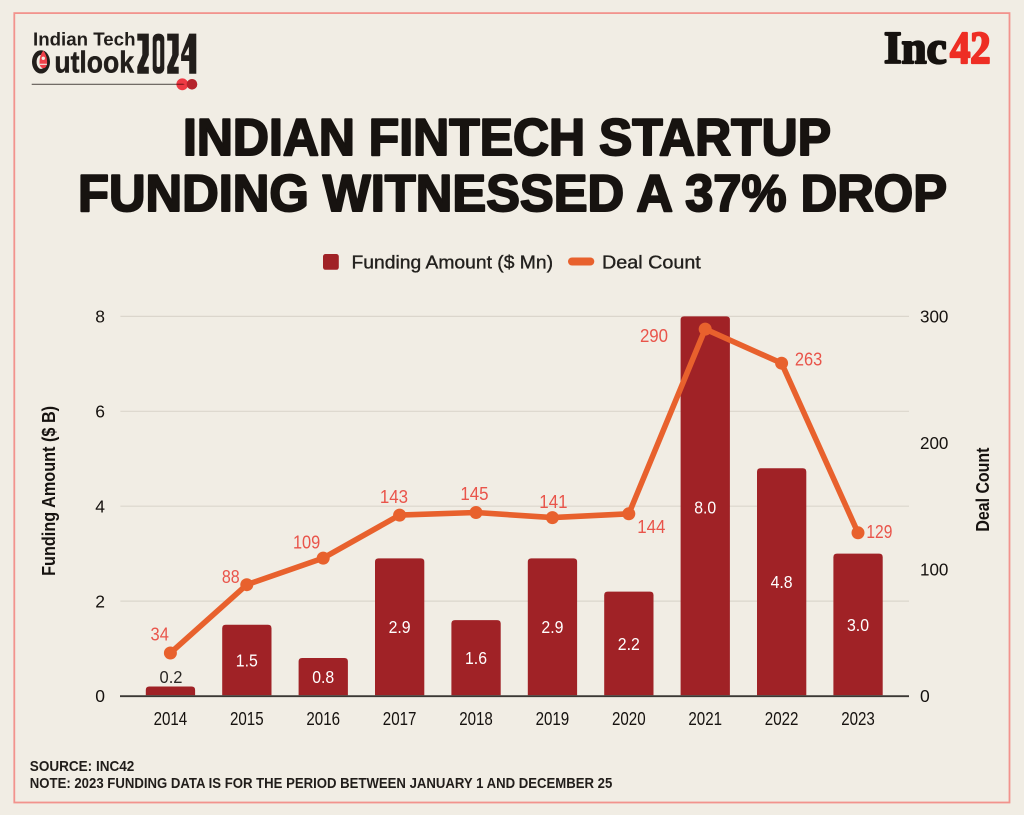 This screenshot has width=1024, height=815. Describe the element at coordinates (94, 62) in the screenshot. I see `svg-text: utlook` at that location.